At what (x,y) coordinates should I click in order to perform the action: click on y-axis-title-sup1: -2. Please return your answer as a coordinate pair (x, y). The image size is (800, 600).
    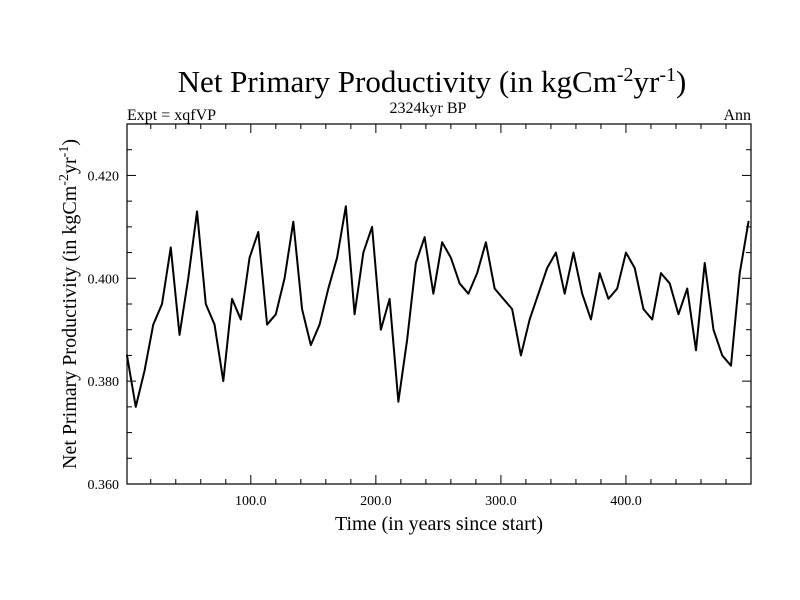
    Looking at the image, I should click on (64, 180).